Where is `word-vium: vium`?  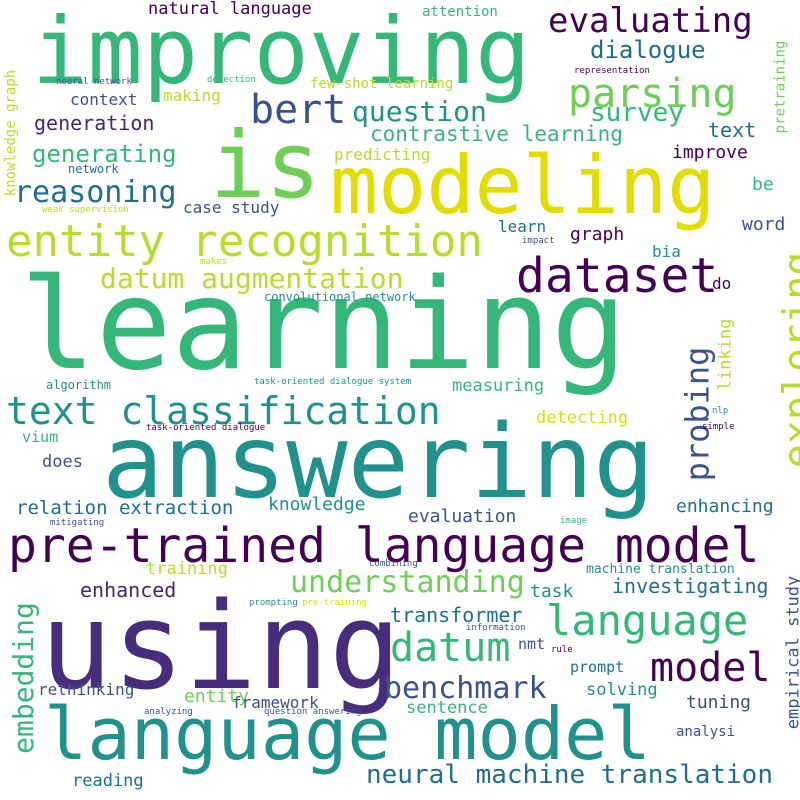
word-vium: vium is located at coordinates (40, 437).